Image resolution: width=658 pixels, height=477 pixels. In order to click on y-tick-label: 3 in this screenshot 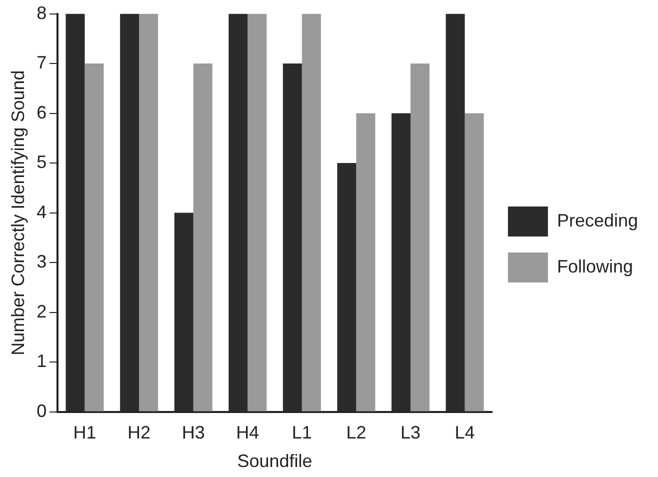, I will do `click(41, 262)`.